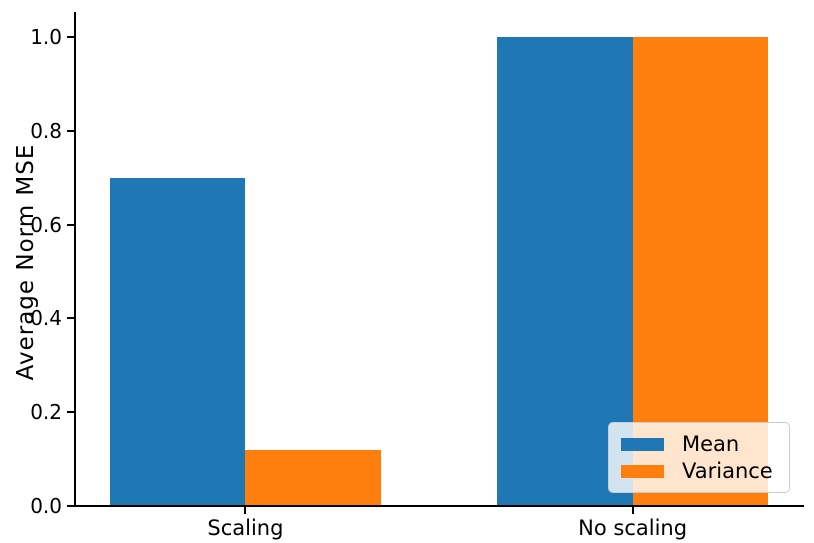 The height and width of the screenshot is (543, 814). I want to click on legend-entry-variance: Variance, so click(699, 471).